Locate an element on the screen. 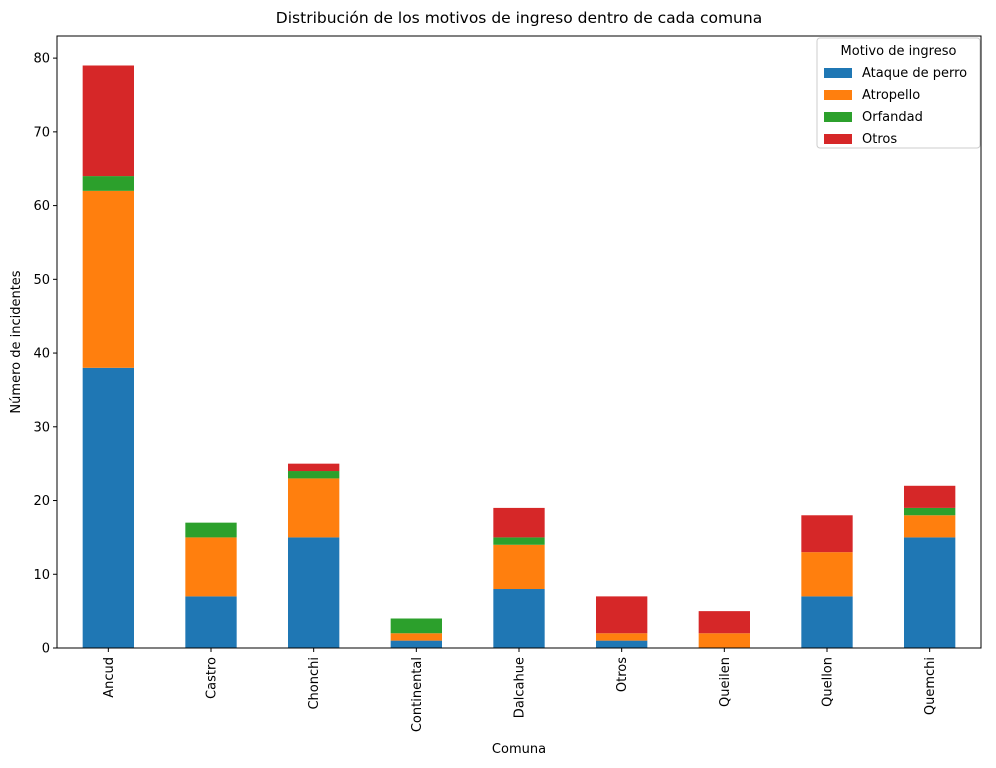  bar-dalcahue-orfandad is located at coordinates (519, 541).